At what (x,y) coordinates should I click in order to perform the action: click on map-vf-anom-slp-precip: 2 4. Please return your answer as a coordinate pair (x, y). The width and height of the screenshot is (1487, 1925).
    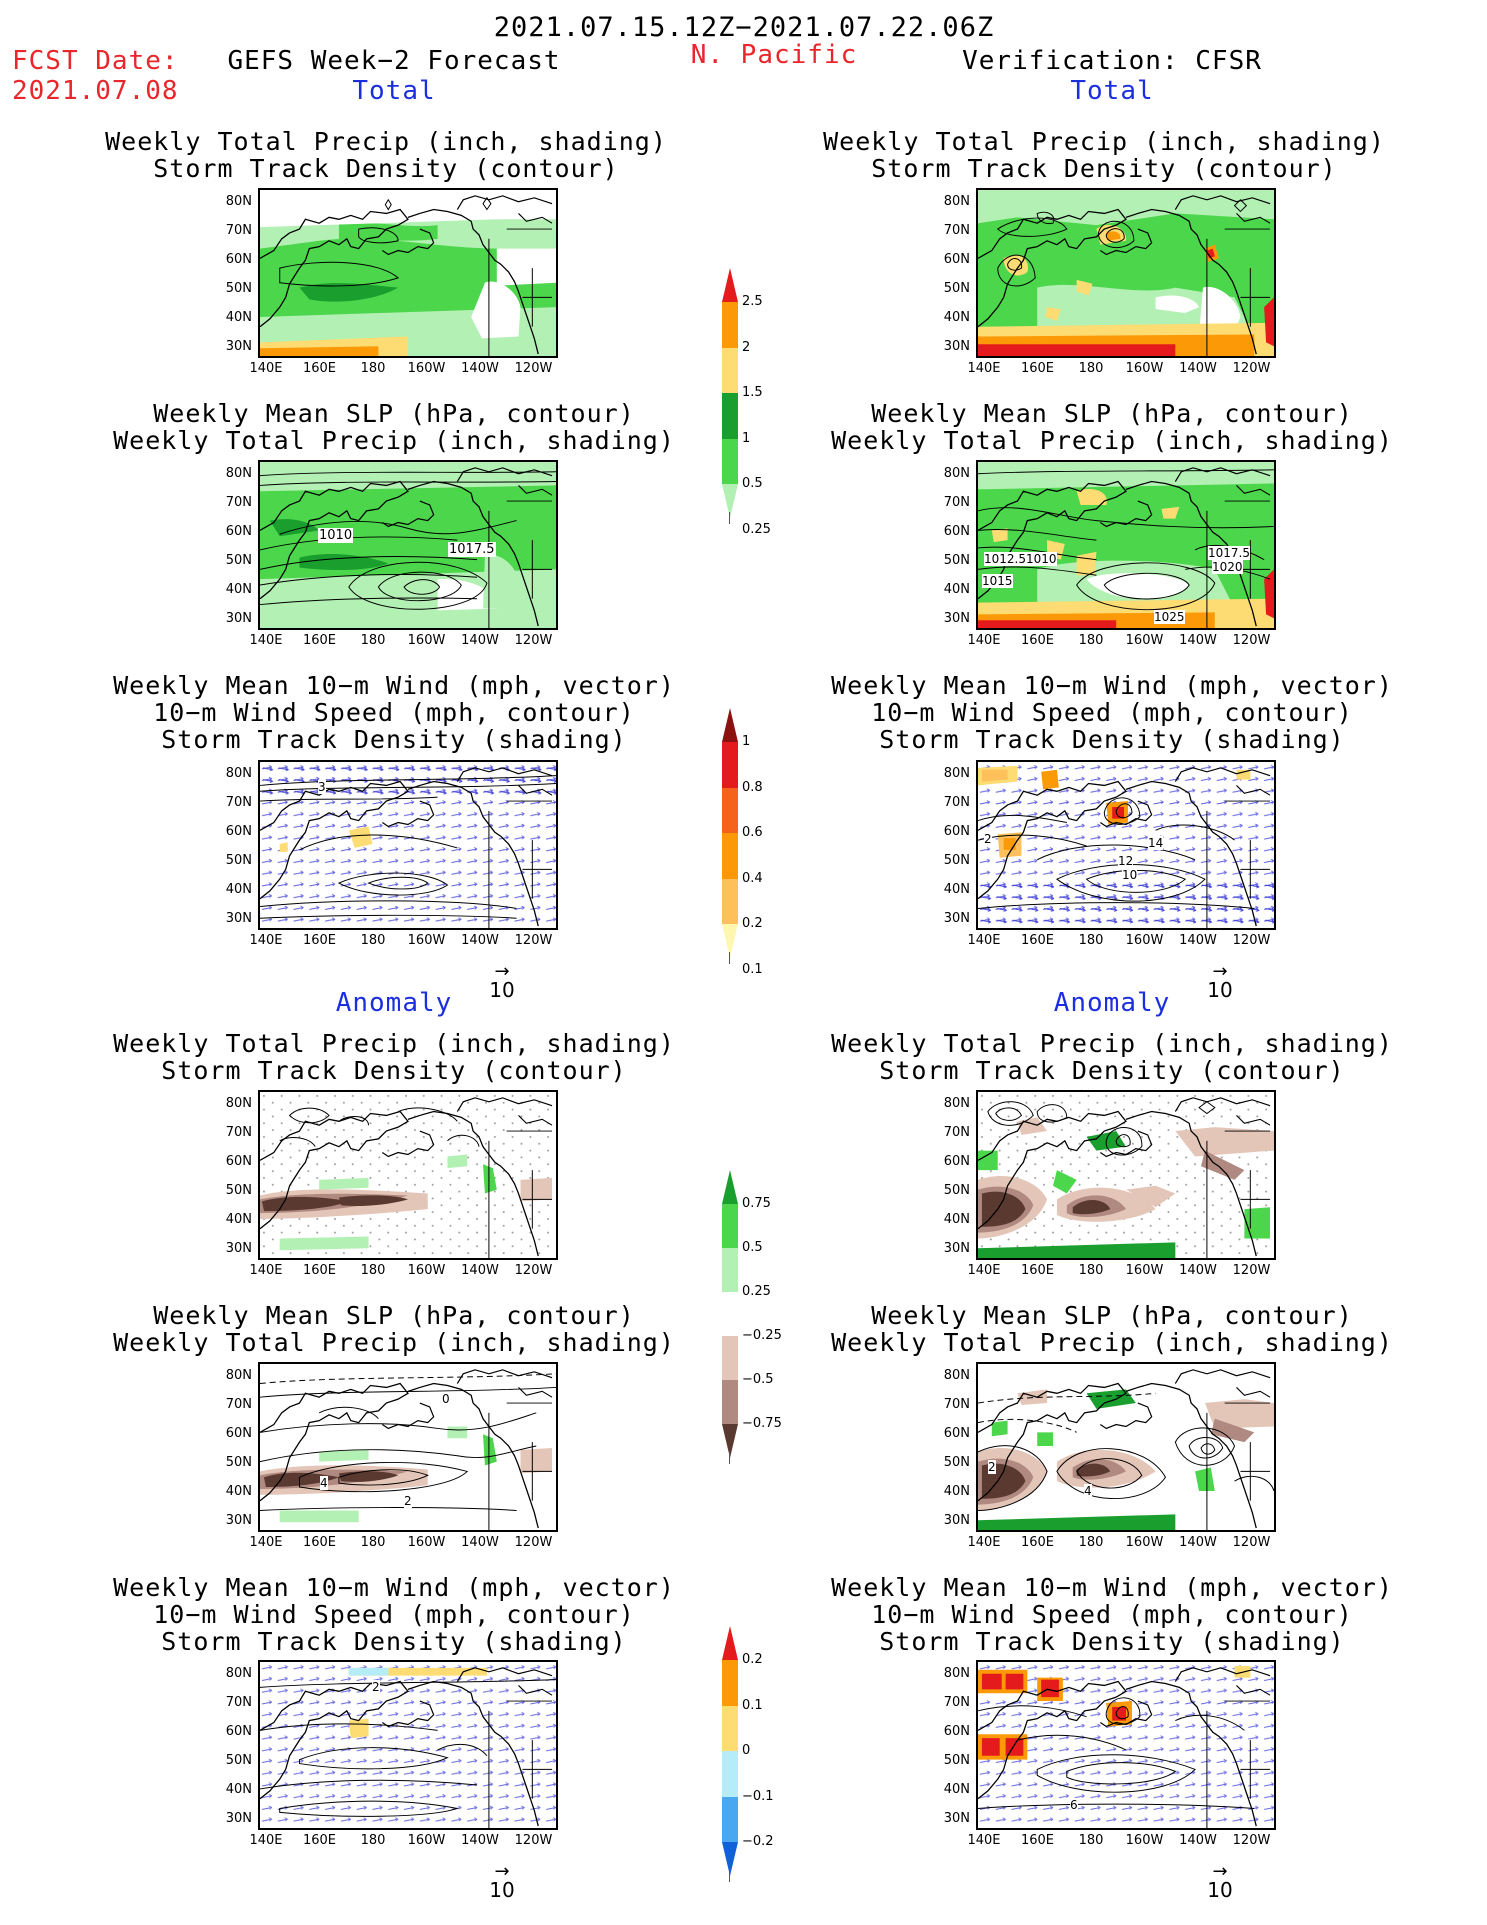
    Looking at the image, I should click on (1126, 1447).